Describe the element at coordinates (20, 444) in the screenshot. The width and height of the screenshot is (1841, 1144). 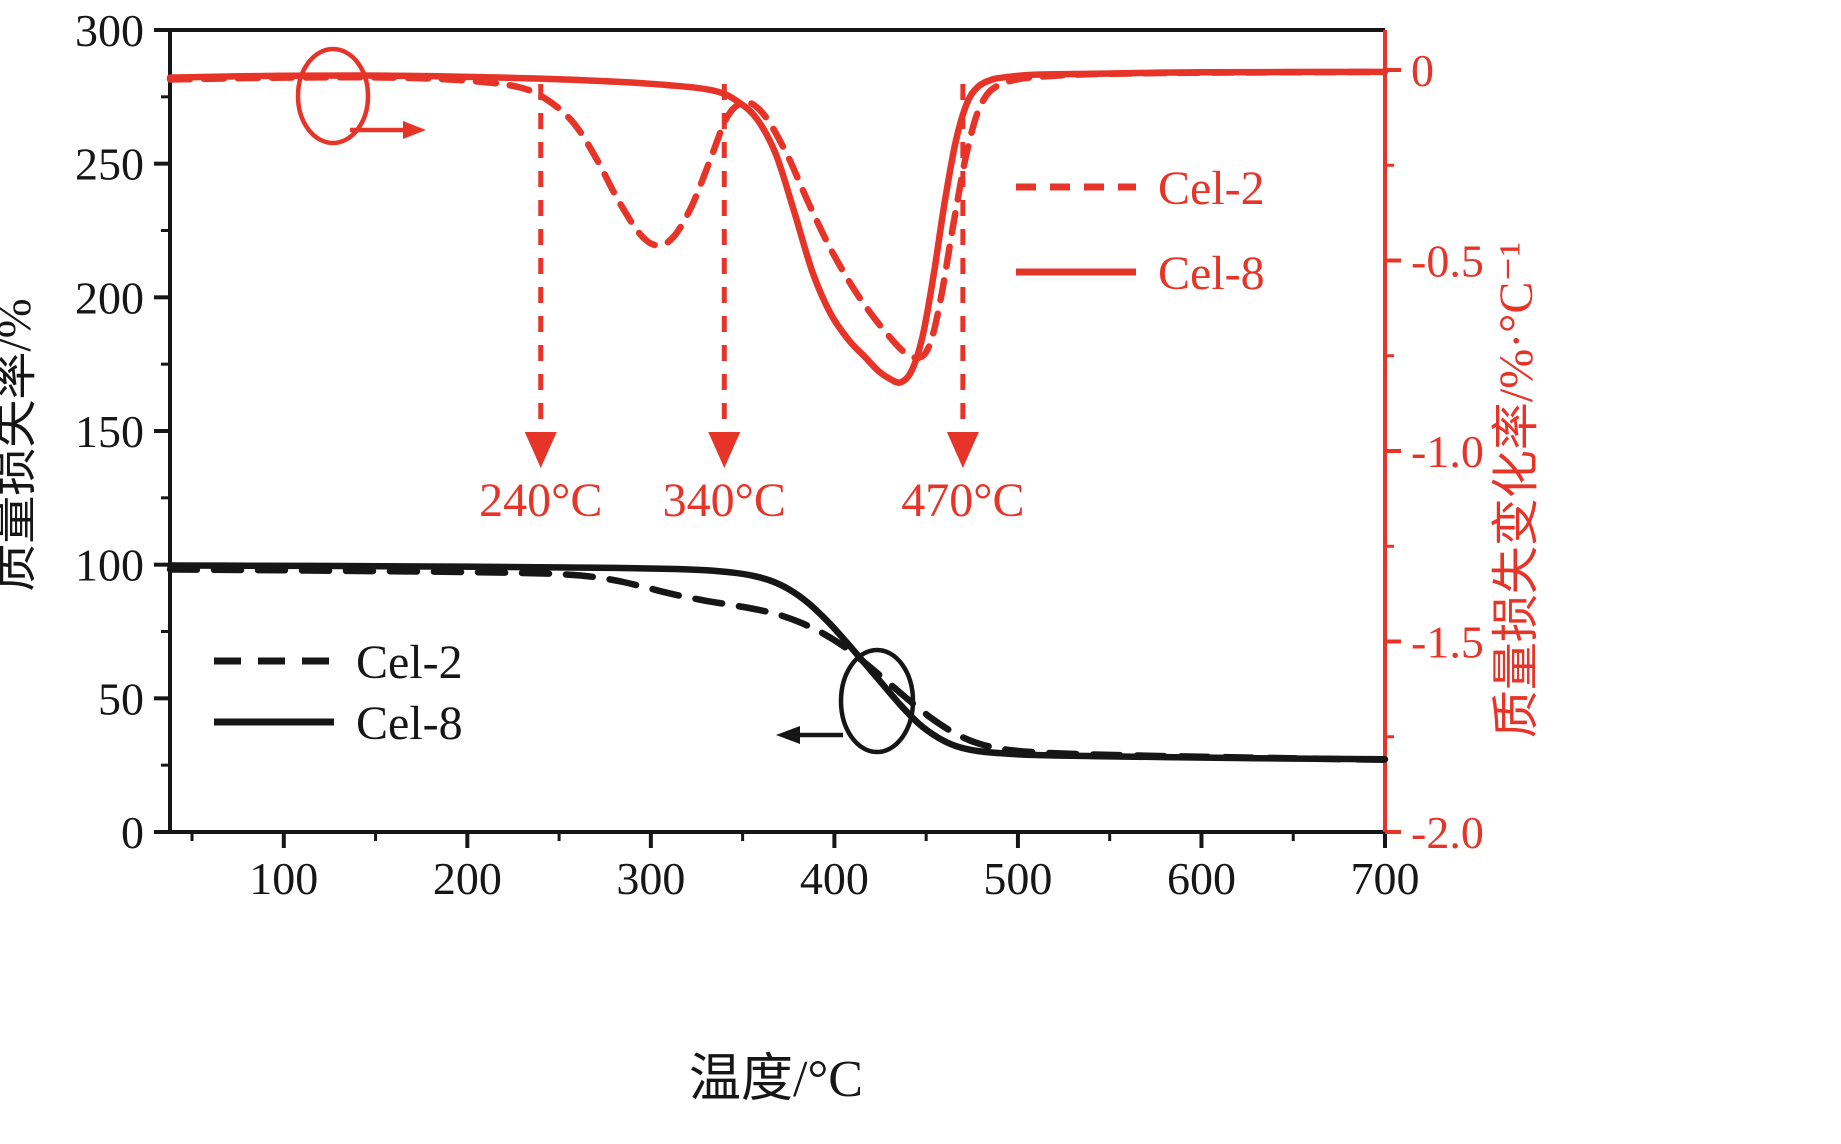
I see `y-axis-left-title: 质量损失率/%` at that location.